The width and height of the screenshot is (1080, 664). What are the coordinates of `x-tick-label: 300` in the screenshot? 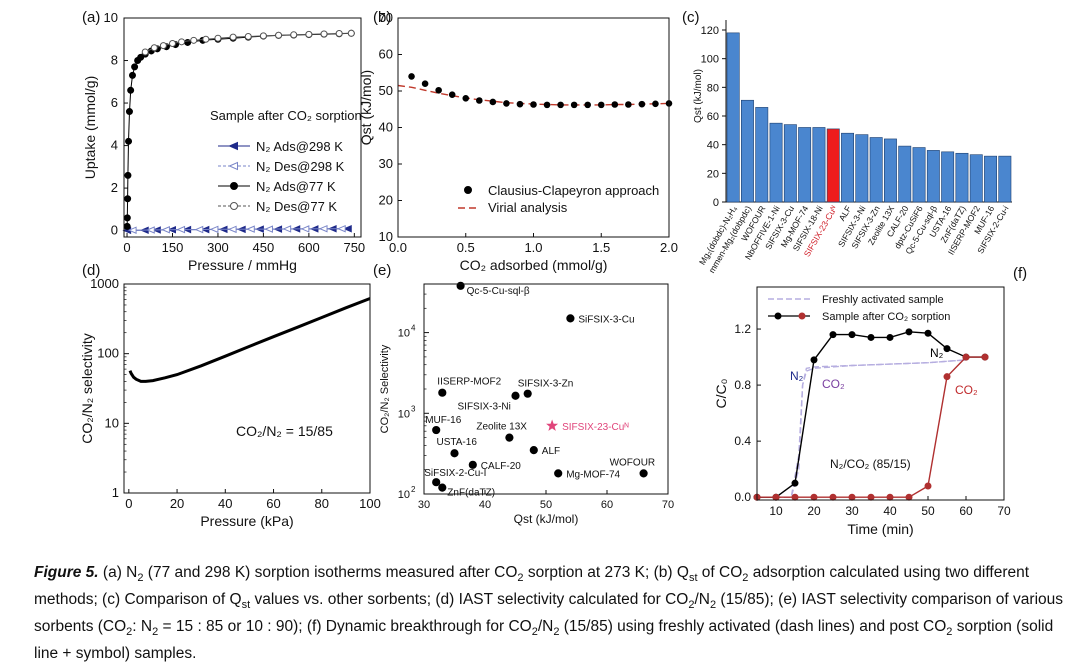 It's located at (218, 247).